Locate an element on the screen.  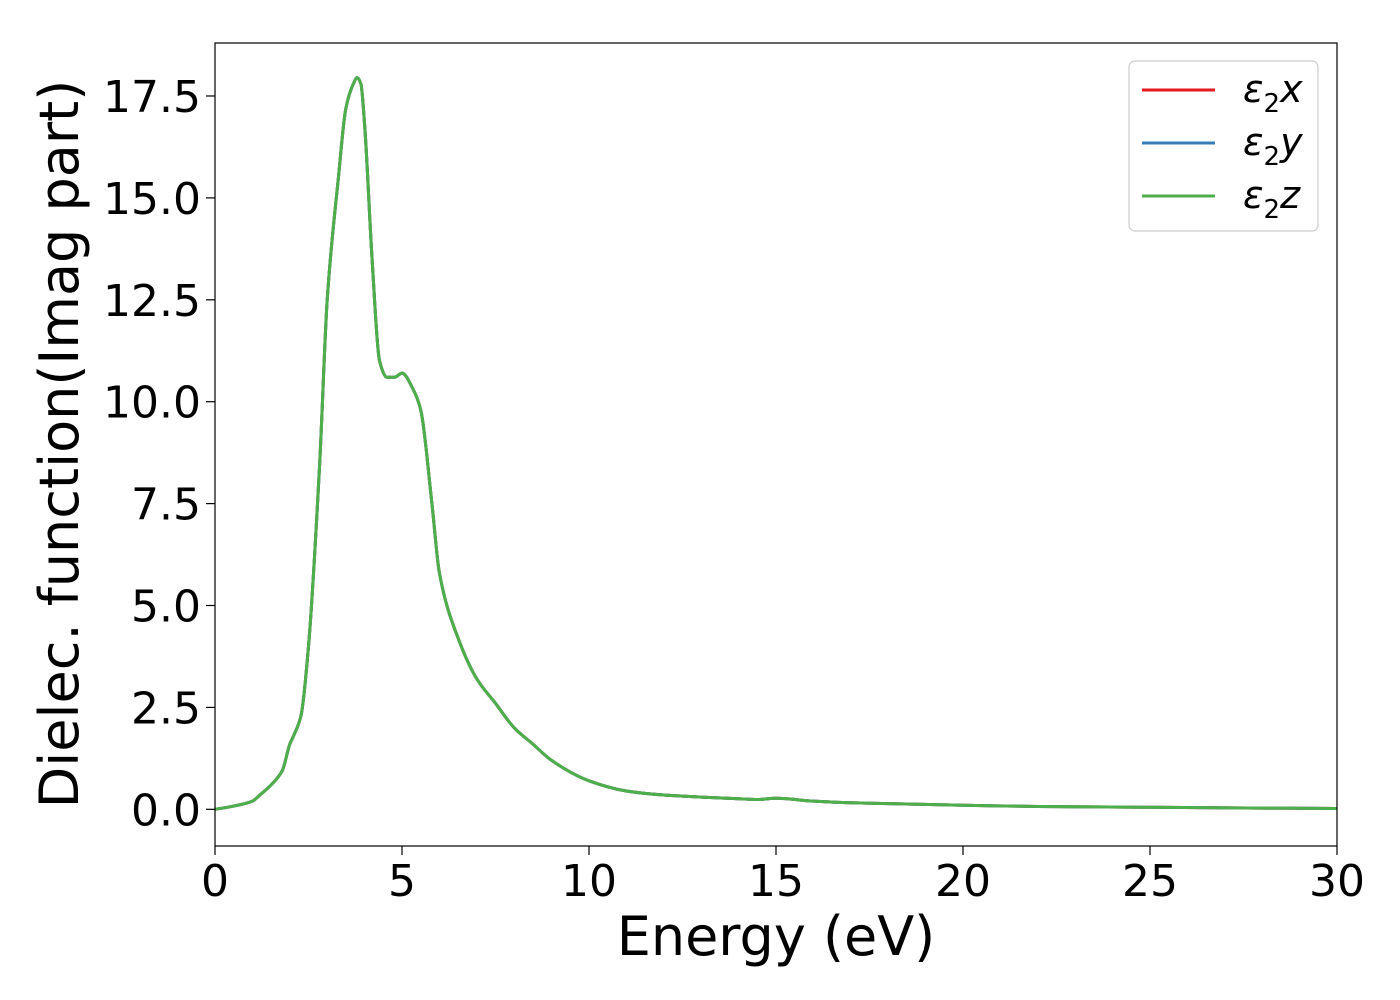
x-tick-label: 25 is located at coordinates (1150, 881).